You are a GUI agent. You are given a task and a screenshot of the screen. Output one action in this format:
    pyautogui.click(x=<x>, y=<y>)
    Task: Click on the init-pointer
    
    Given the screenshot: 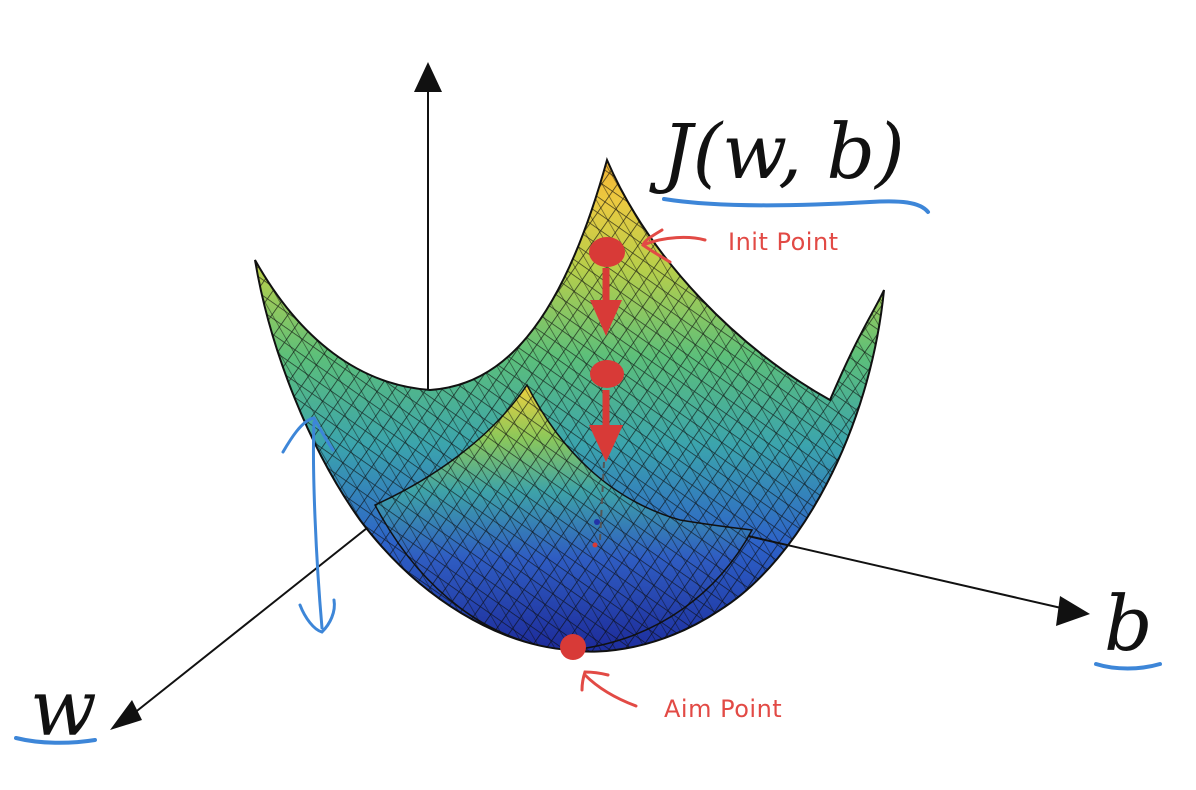 What is the action you would take?
    pyautogui.click(x=674, y=246)
    